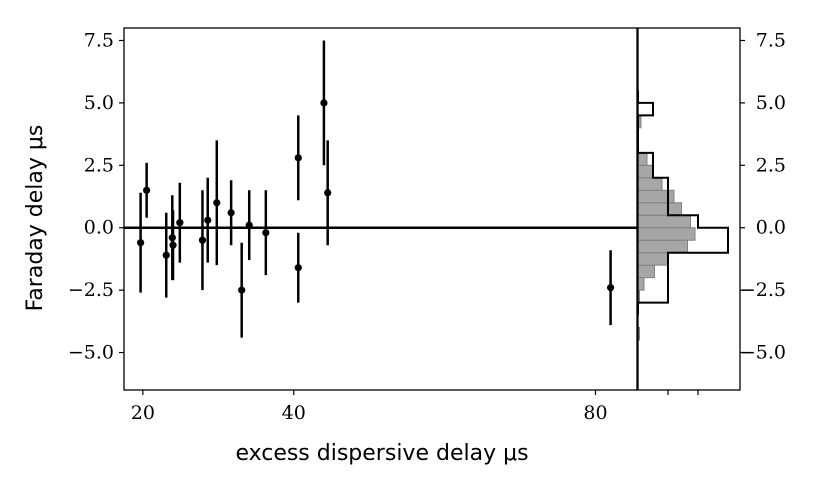 This screenshot has width=830, height=485. Describe the element at coordinates (771, 40) in the screenshot. I see `right-y-tick-label: 7.5` at that location.